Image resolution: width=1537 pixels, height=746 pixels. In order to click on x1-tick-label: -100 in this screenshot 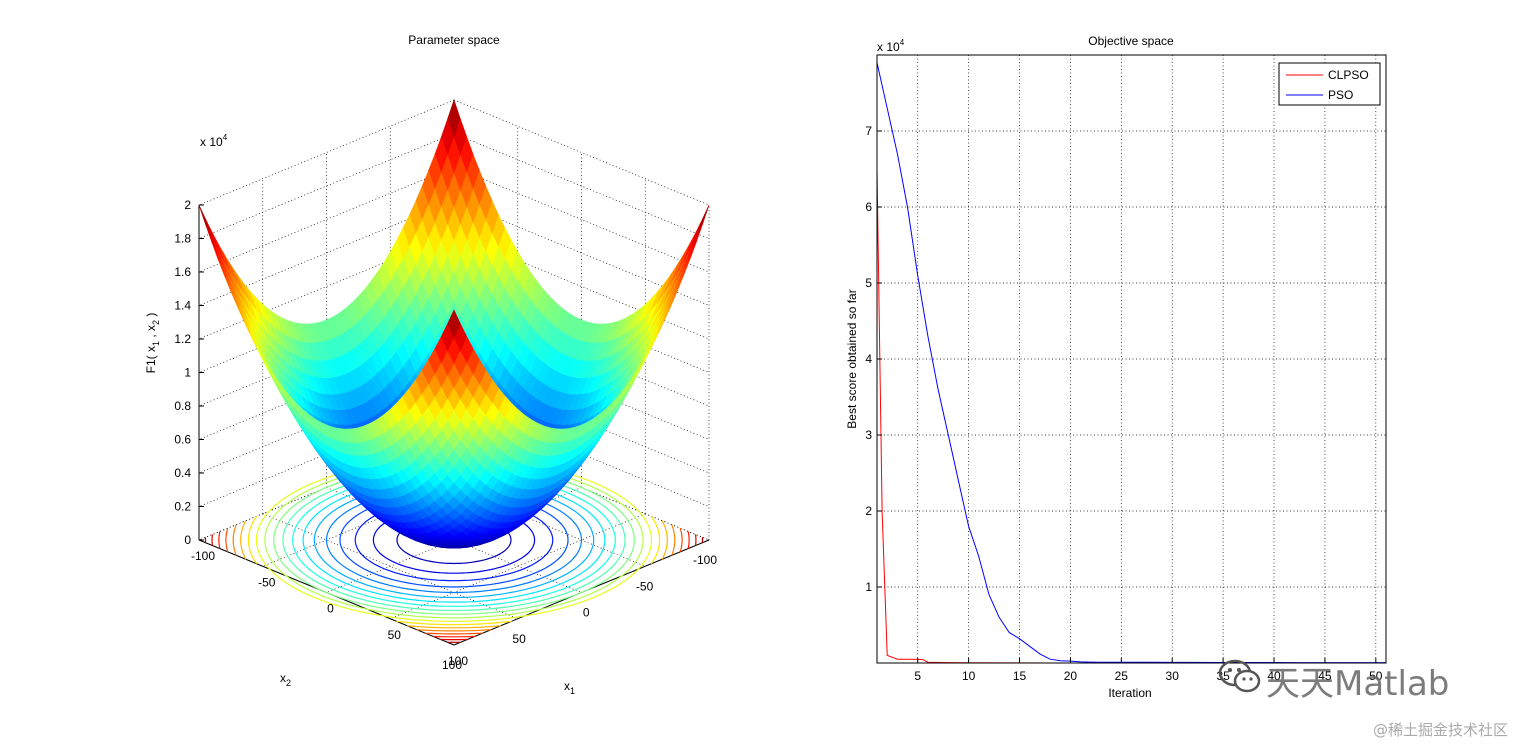, I will do `click(203, 556)`.